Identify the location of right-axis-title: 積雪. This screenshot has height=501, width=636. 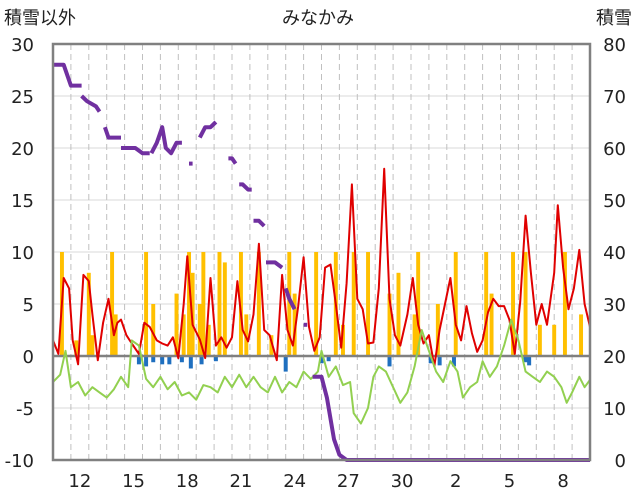
(614, 18).